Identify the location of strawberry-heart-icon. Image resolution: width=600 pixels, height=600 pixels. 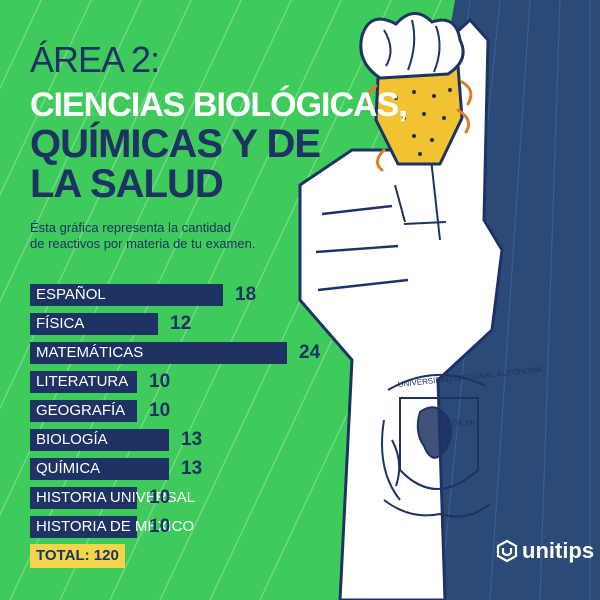
(416, 92).